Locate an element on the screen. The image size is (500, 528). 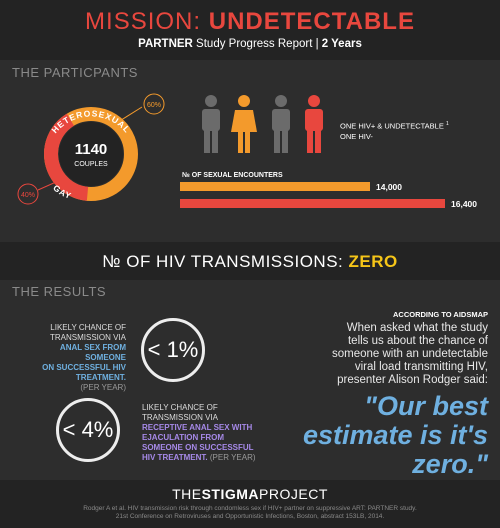
couples-count: 1140 is located at coordinates (91, 149).